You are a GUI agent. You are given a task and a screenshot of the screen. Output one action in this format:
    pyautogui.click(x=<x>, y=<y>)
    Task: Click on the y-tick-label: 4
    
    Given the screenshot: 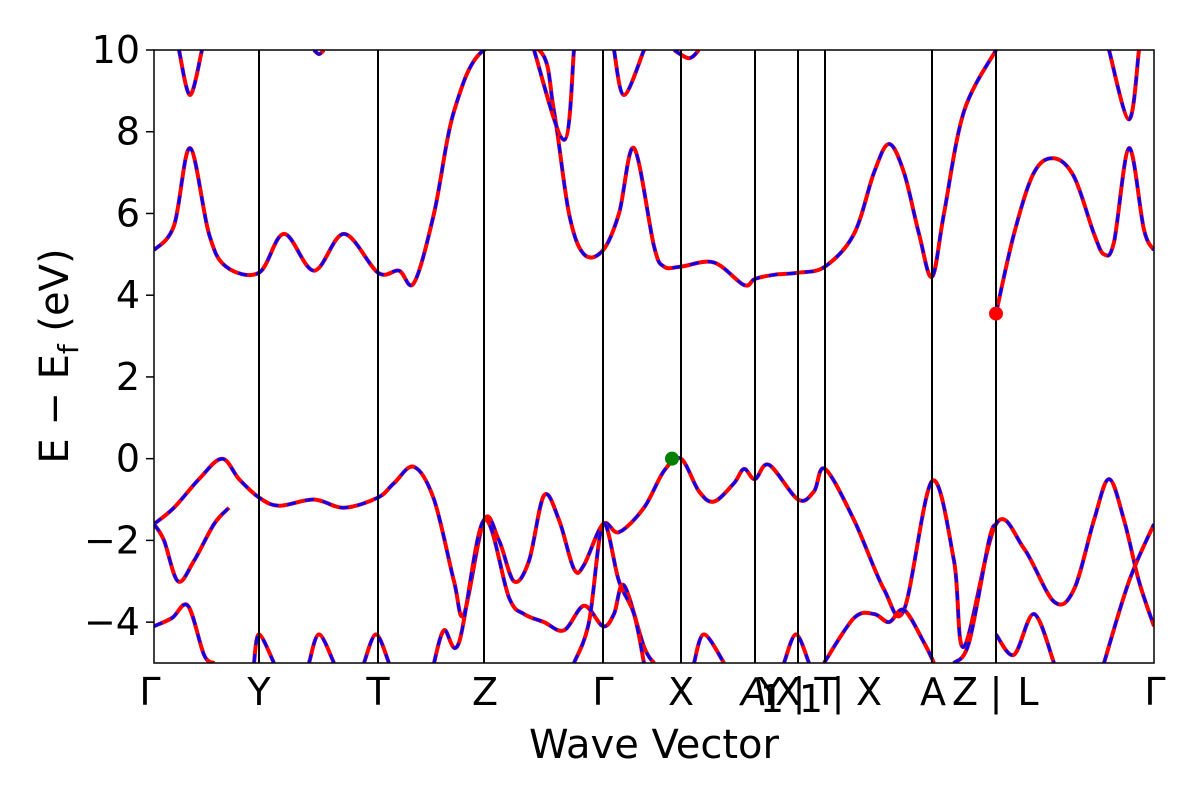 What is the action you would take?
    pyautogui.click(x=128, y=295)
    